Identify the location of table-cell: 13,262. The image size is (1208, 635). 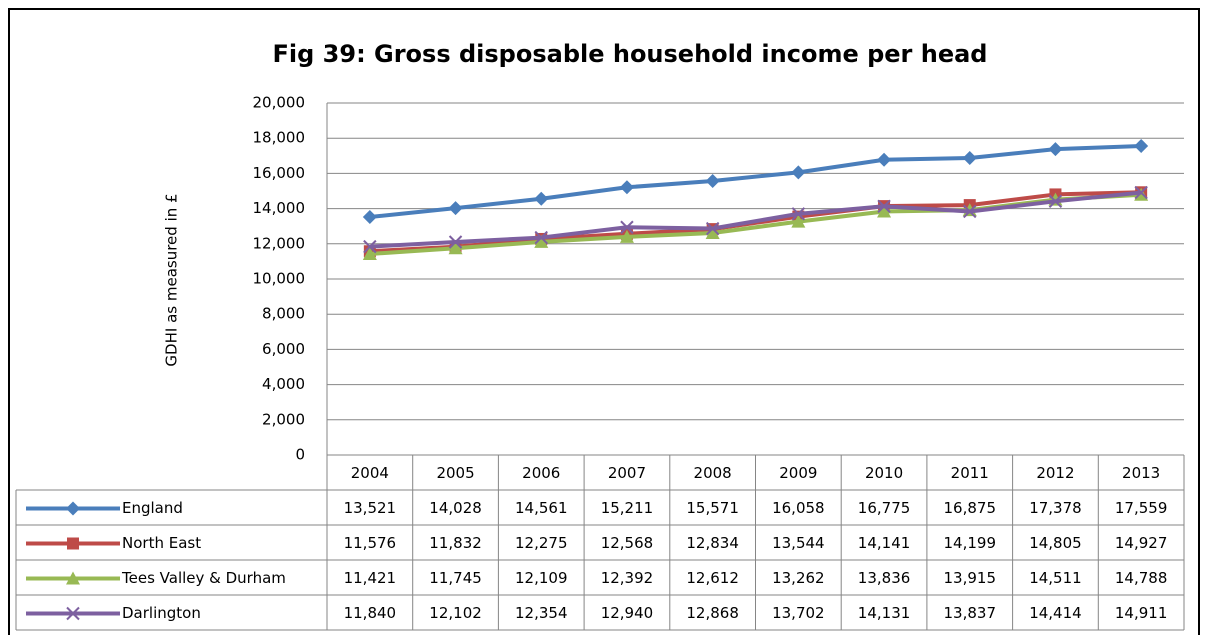
(798, 578).